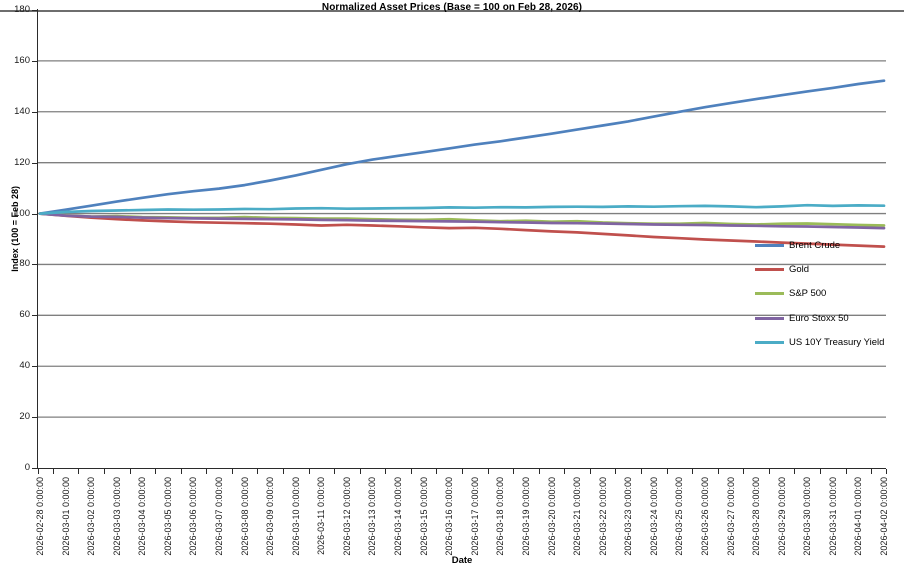 This screenshot has height=583, width=904. What do you see at coordinates (807, 516) in the screenshot?
I see `x-tick-label: 2026-03-30 0:00:00` at bounding box center [807, 516].